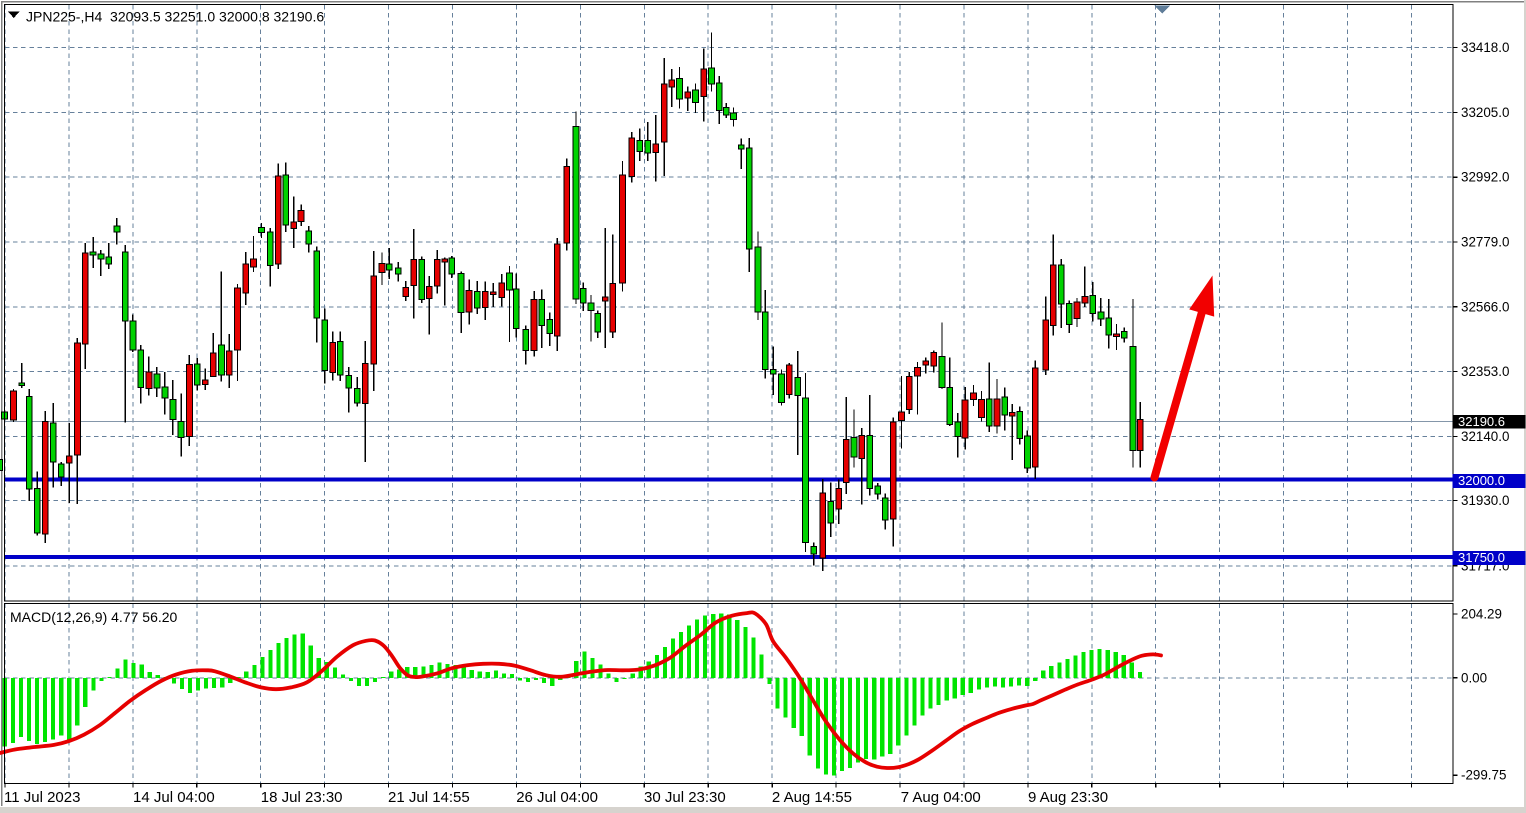 The width and height of the screenshot is (1526, 813). I want to click on svg-text: 14 Jul 04:00, so click(174, 797).